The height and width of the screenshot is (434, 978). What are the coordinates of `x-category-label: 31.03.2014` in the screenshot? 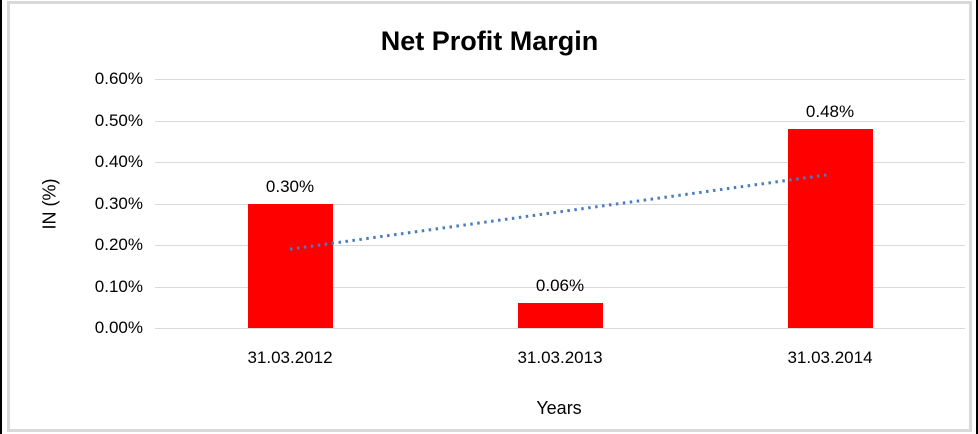 It's located at (830, 357).